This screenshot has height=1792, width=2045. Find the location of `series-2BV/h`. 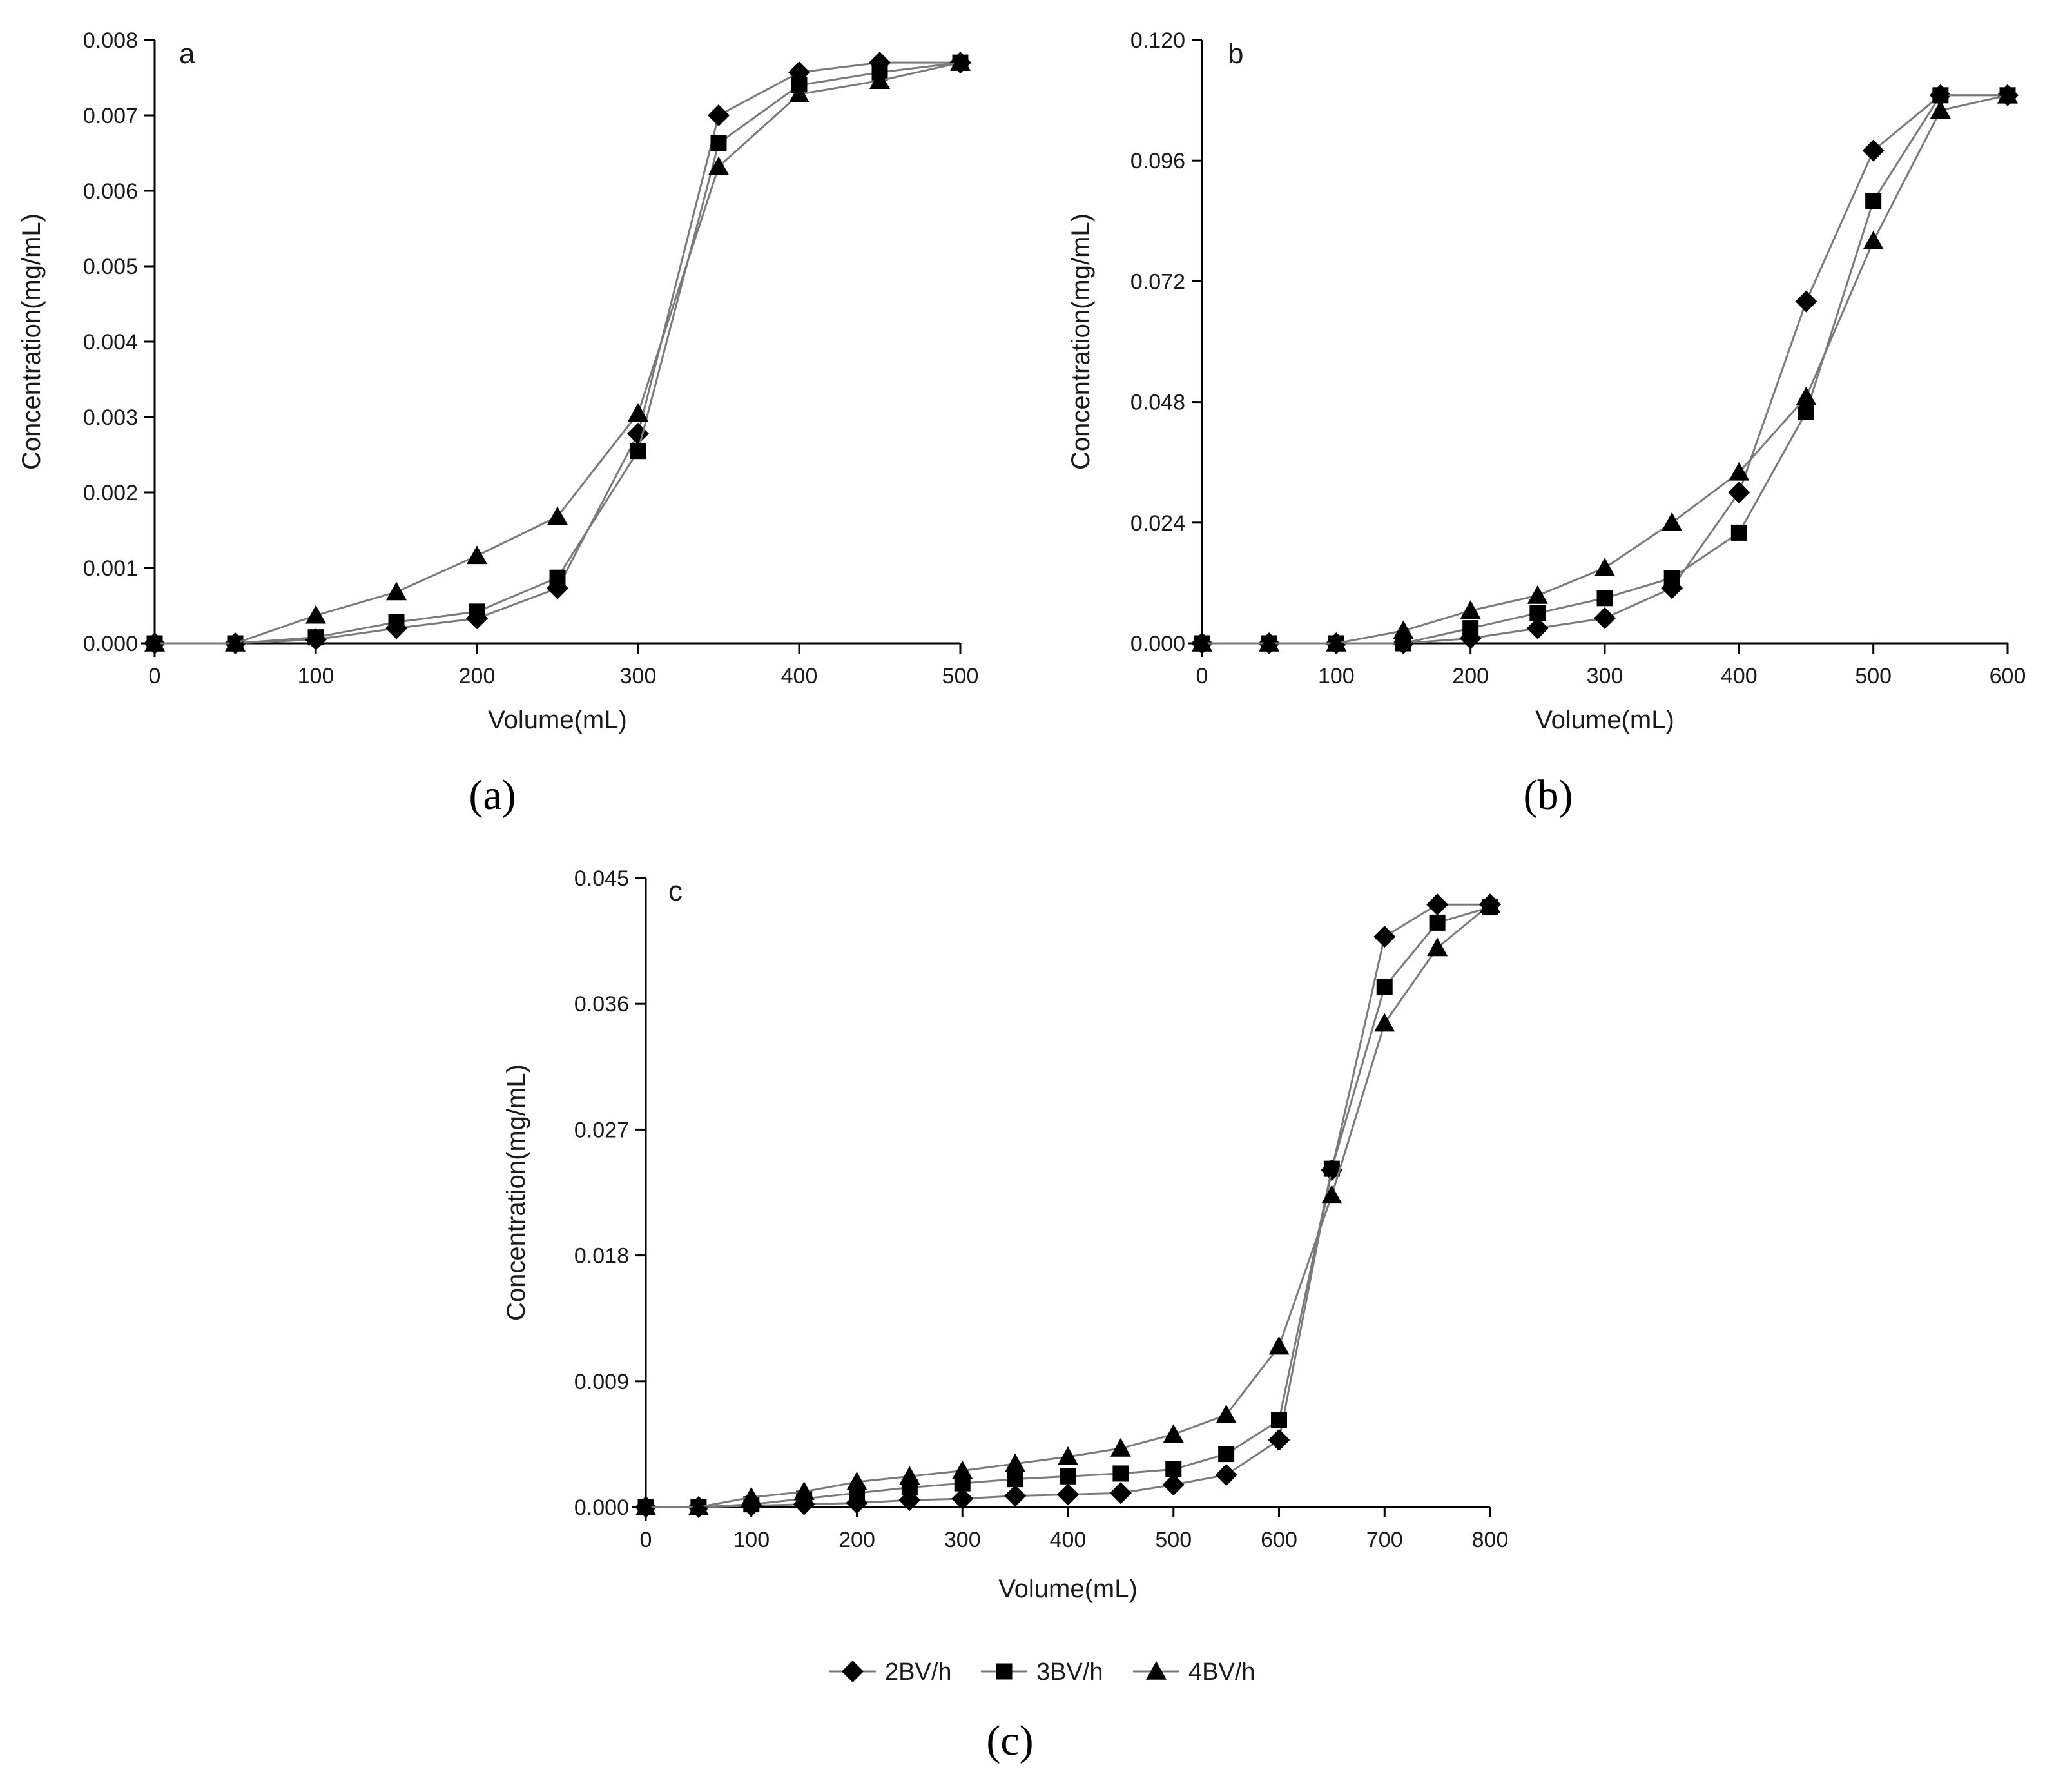

series-2BV/h is located at coordinates (557, 353).